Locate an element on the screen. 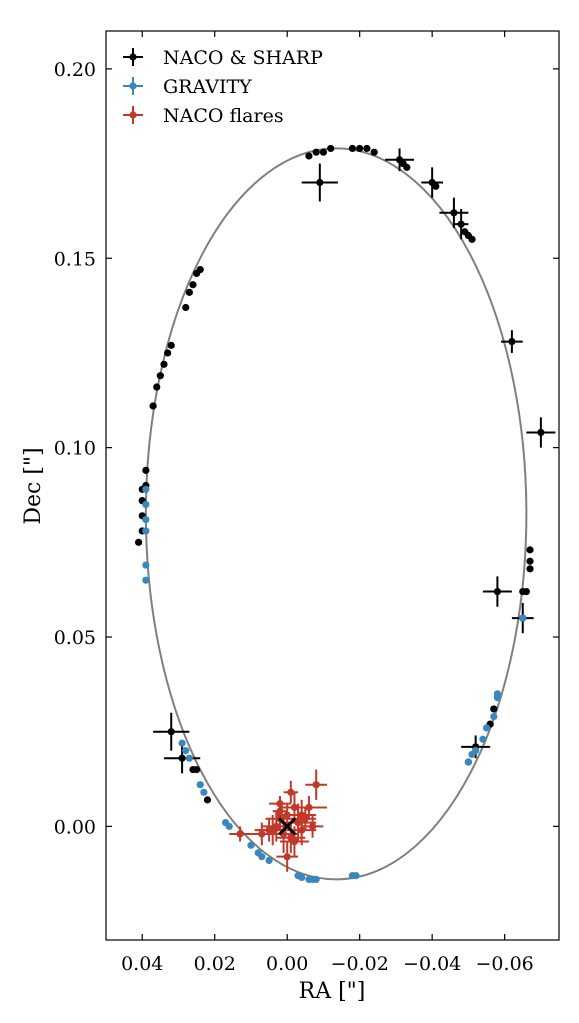 The image size is (579, 1023). marker-layer is located at coordinates (287, 826).